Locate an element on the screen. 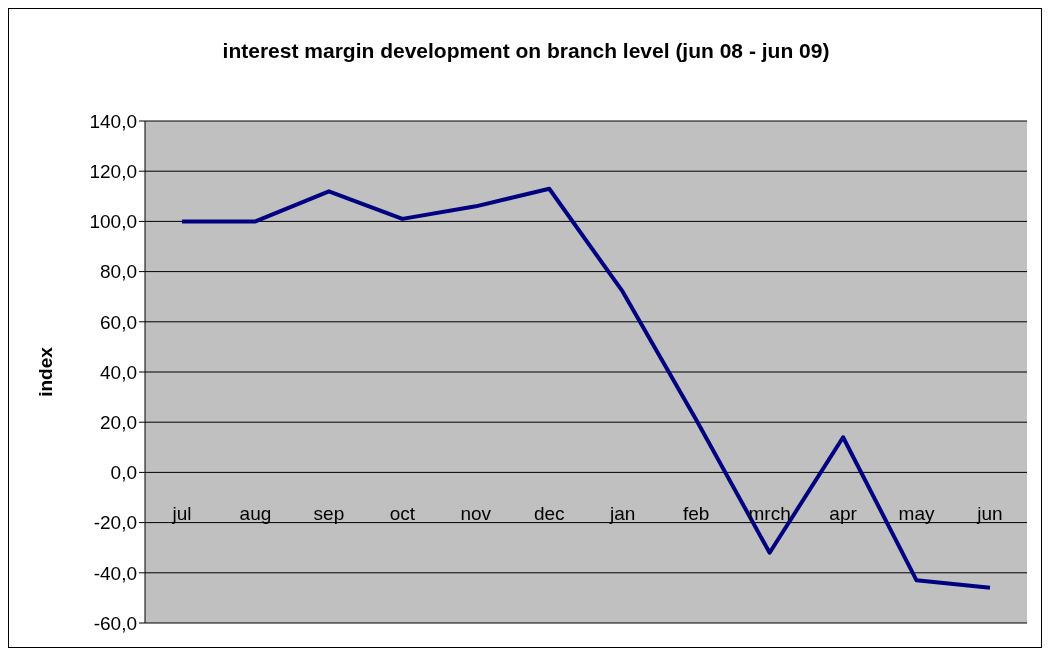  x-tick-label: feb is located at coordinates (696, 513).